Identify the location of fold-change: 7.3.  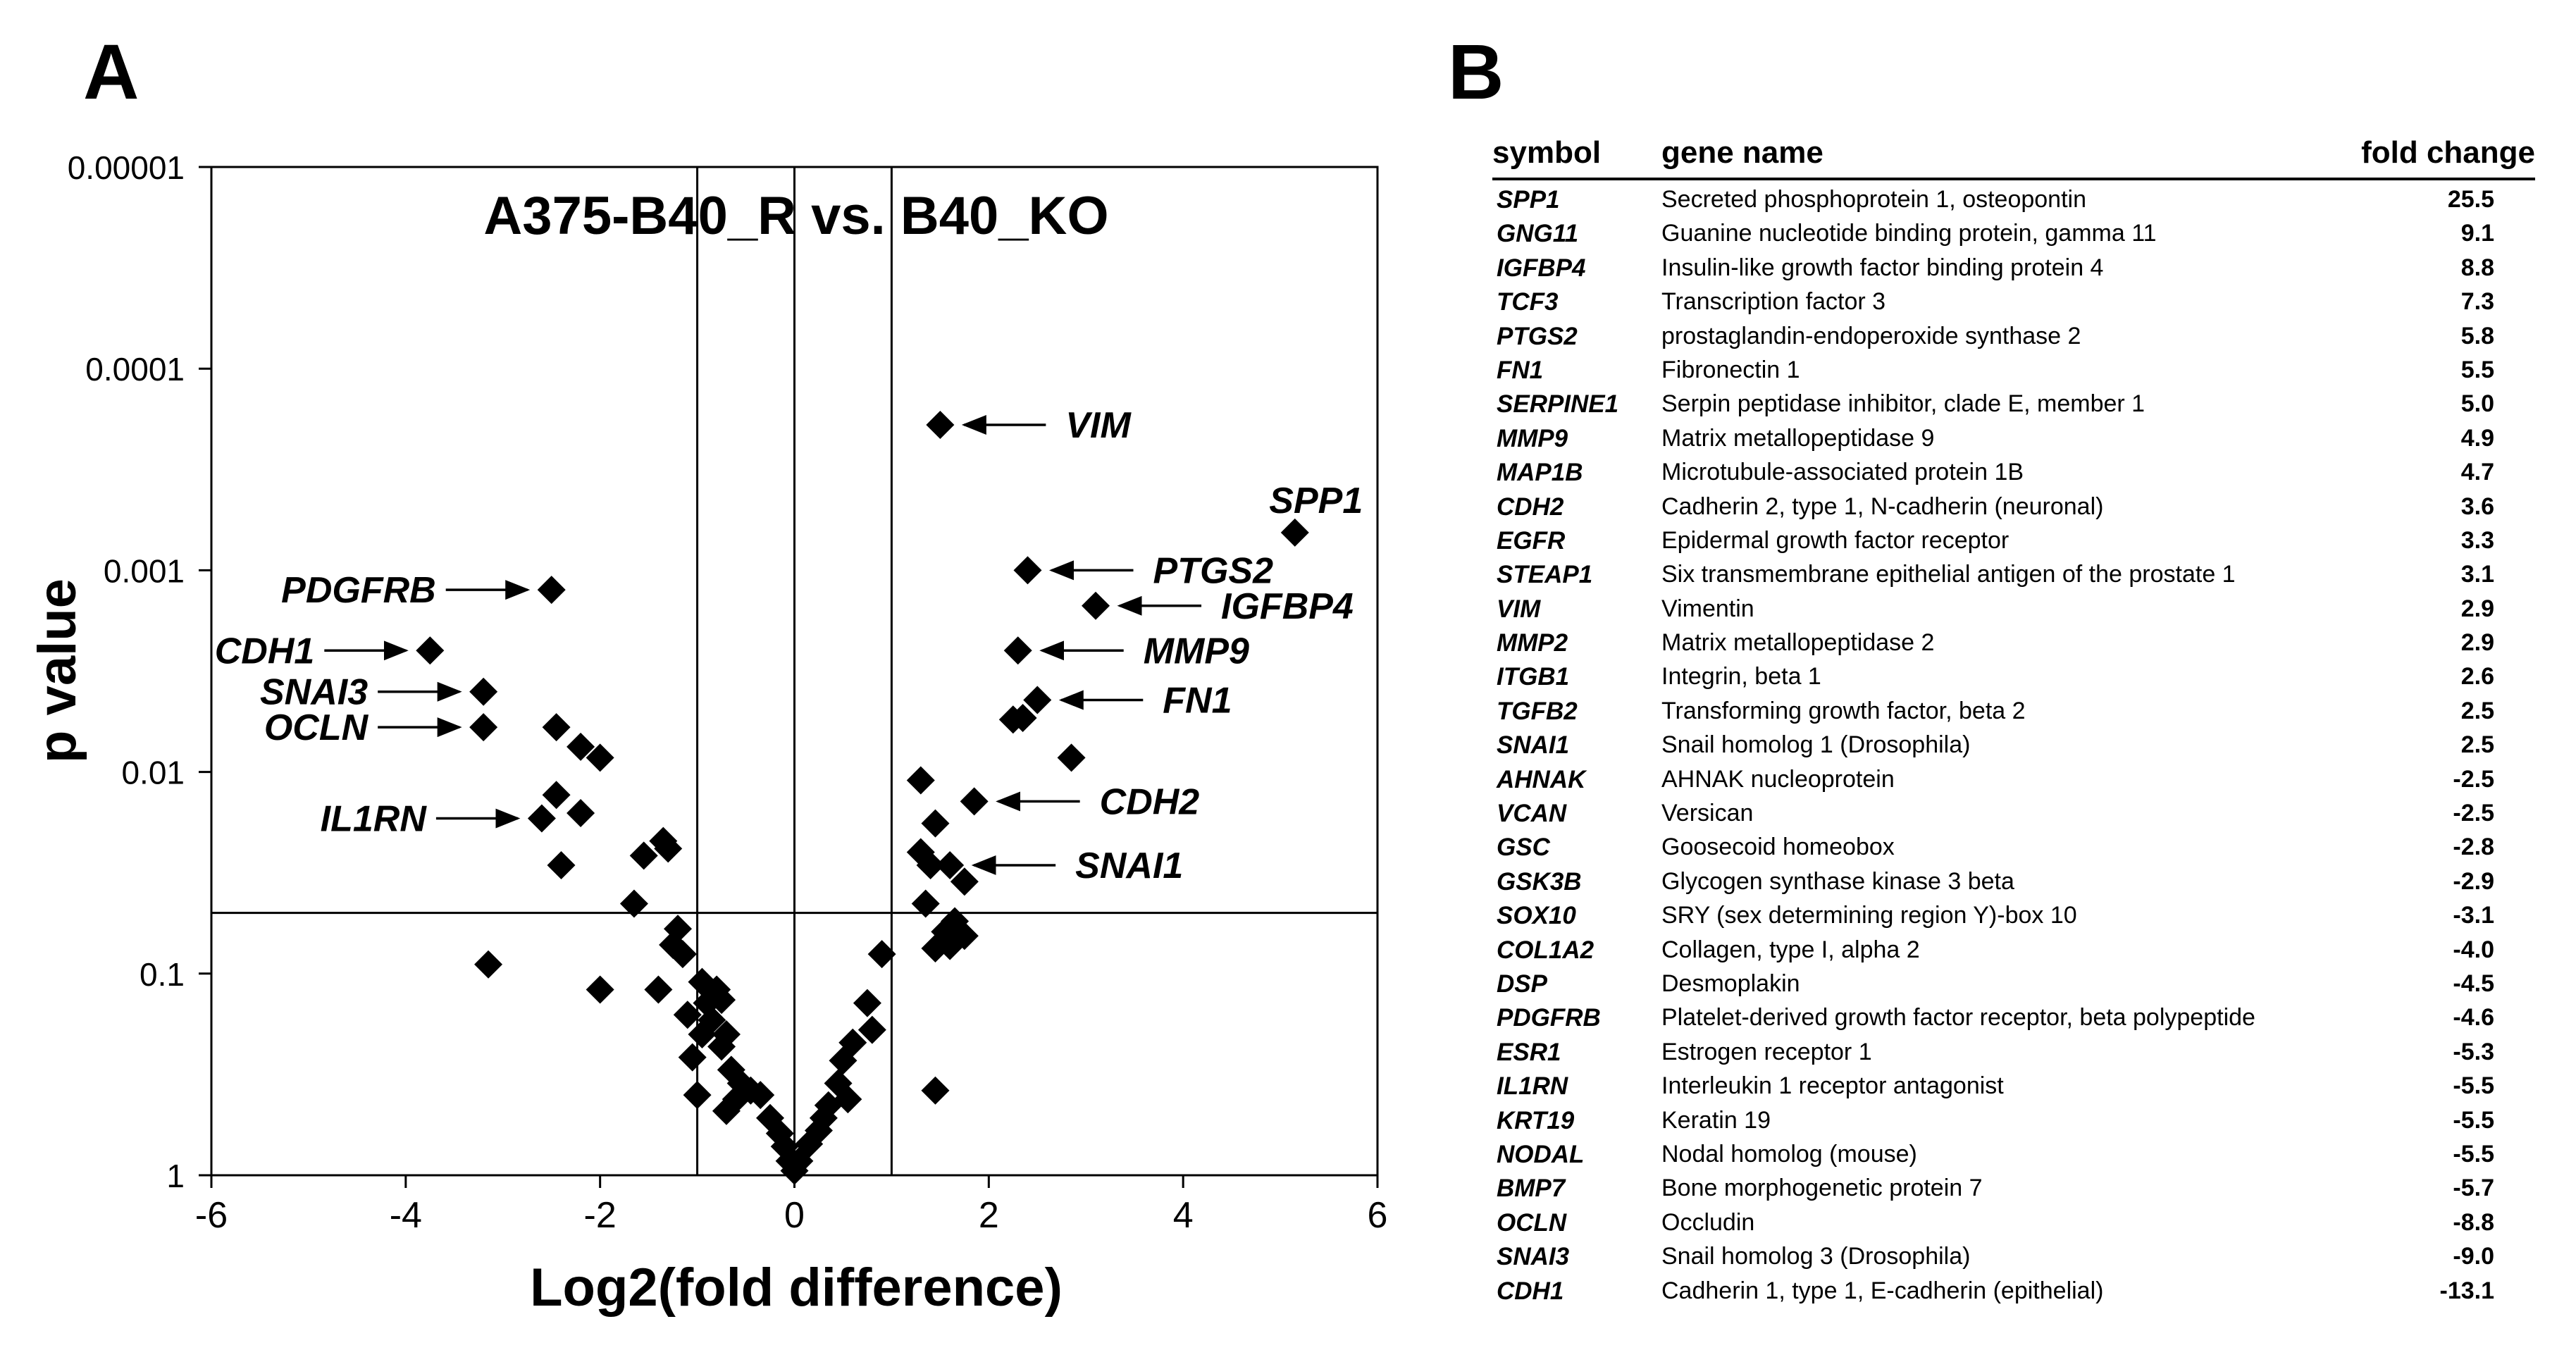
(2477, 302).